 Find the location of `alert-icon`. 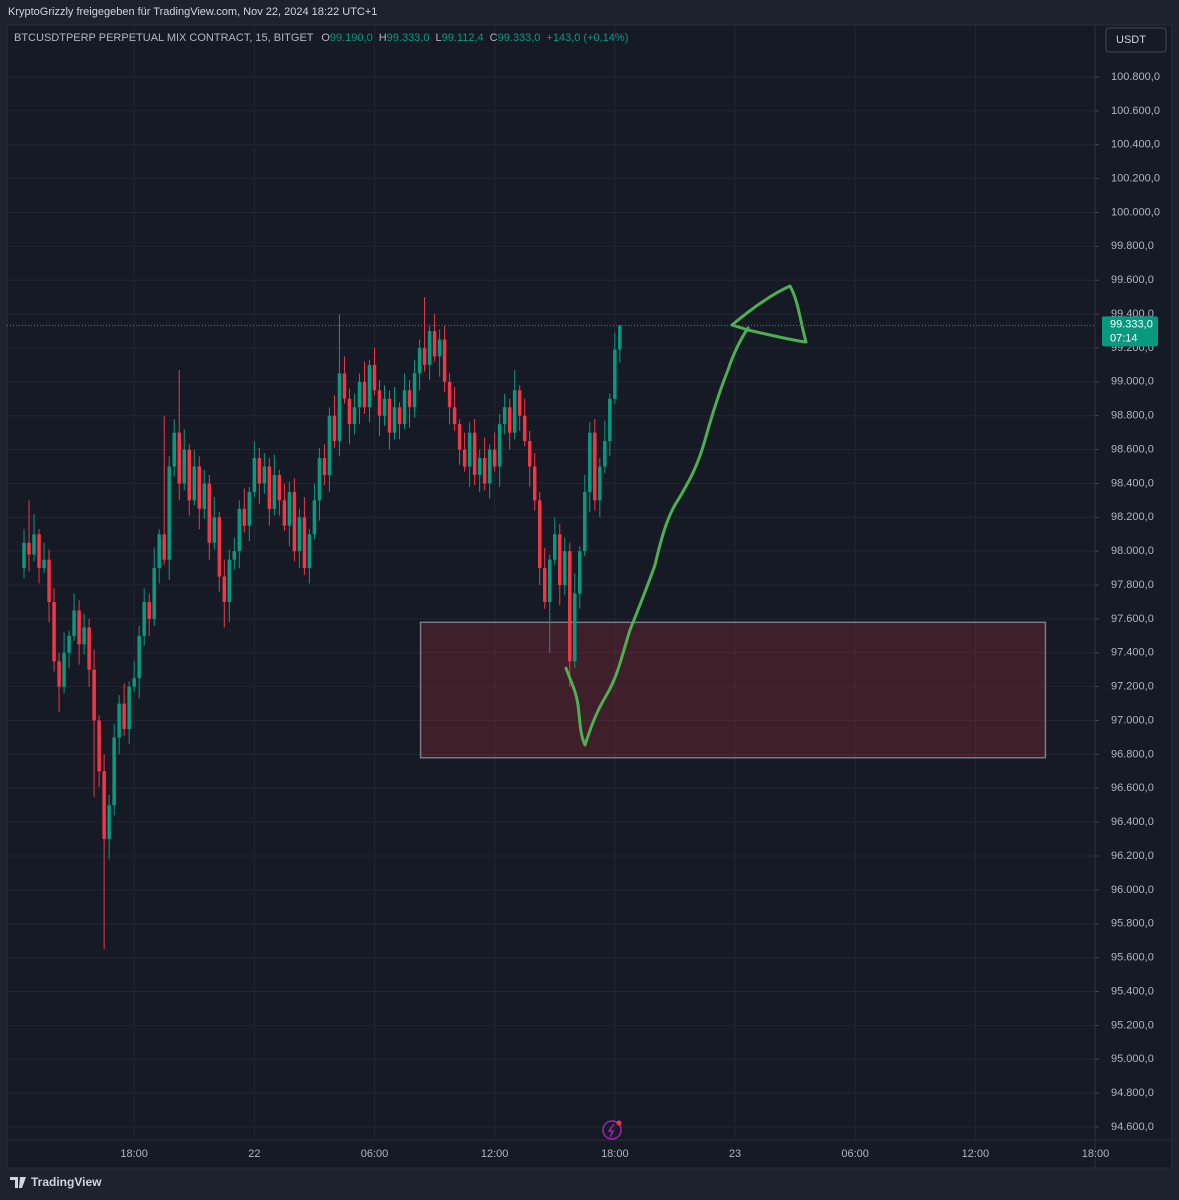

alert-icon is located at coordinates (612, 1130).